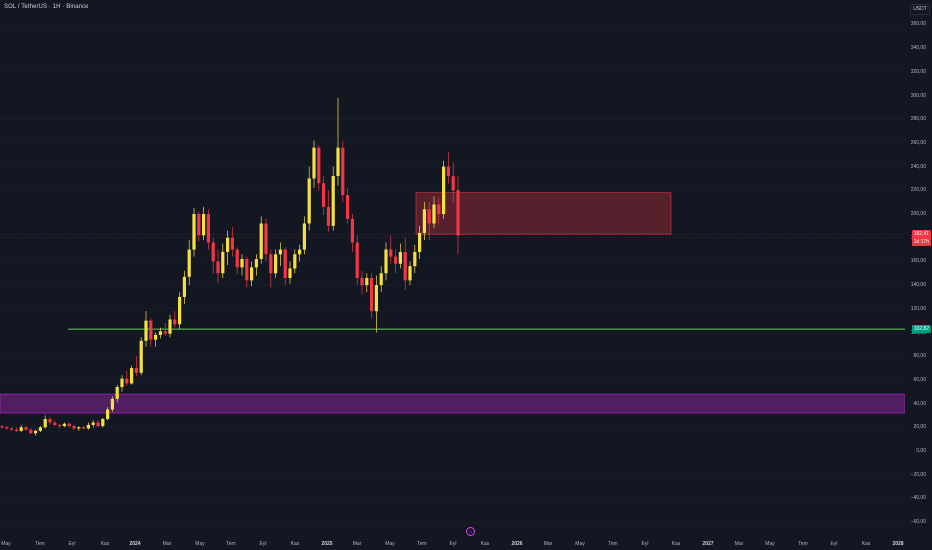  Describe the element at coordinates (918, 166) in the screenshot. I see `price-axis-label: 240,00` at that location.